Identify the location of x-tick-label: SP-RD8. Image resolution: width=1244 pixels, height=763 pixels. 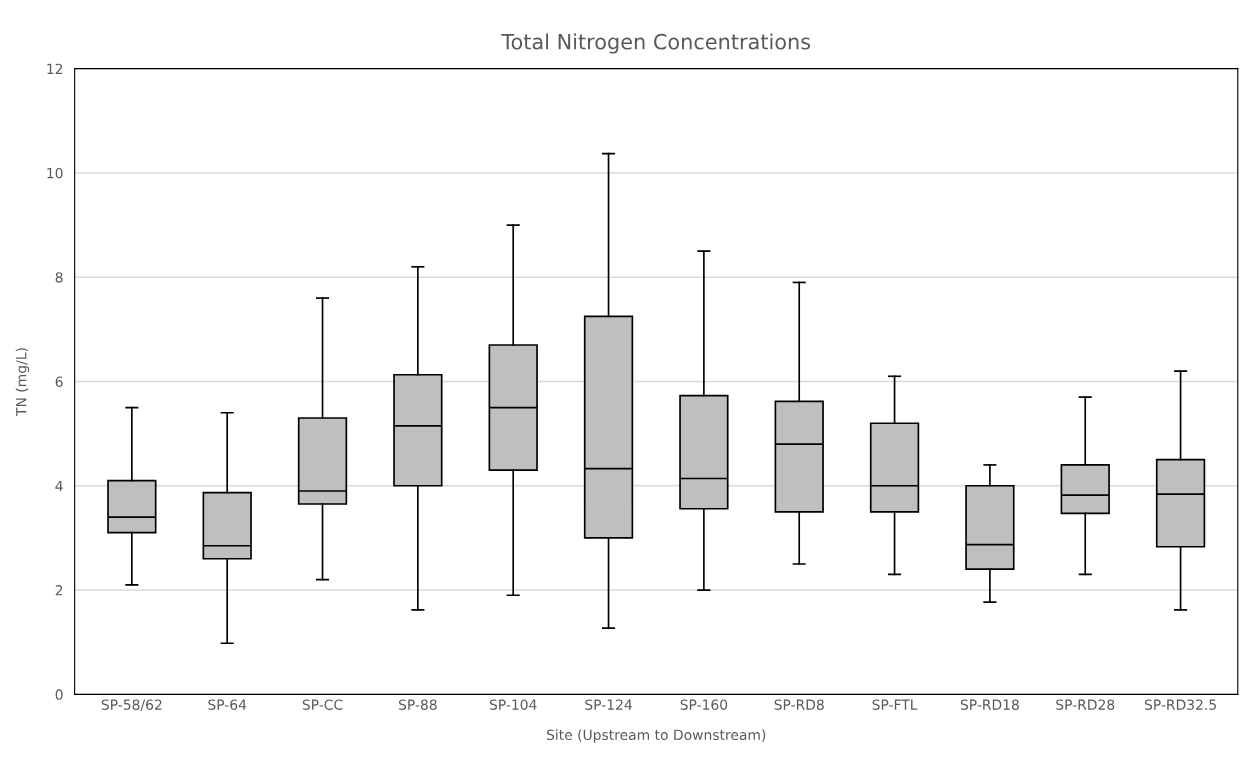
(799, 704).